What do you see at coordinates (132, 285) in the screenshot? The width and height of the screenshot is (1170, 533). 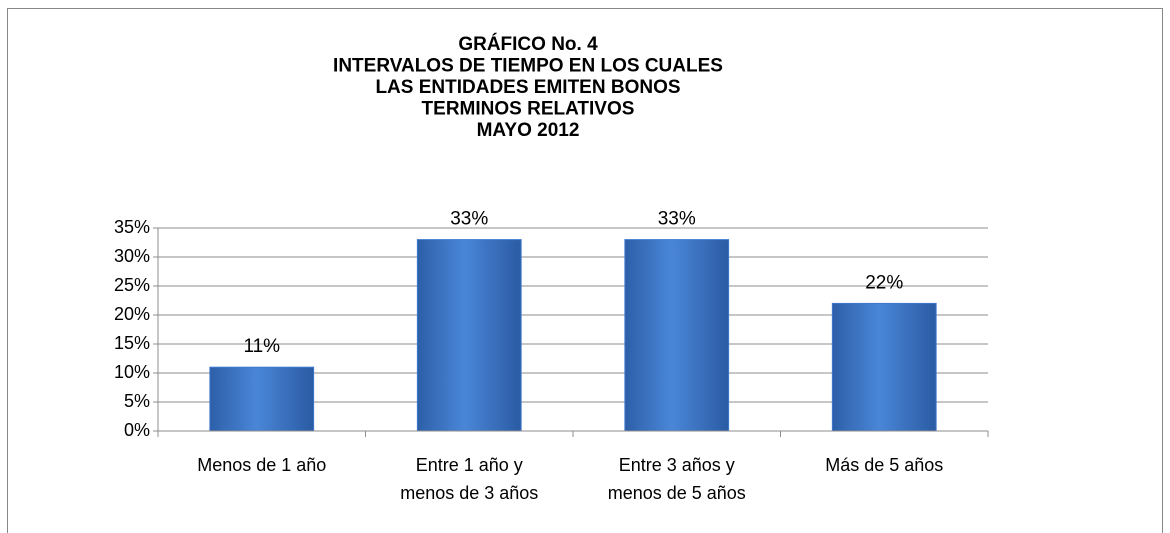 I see `y-tick-label: 25%` at bounding box center [132, 285].